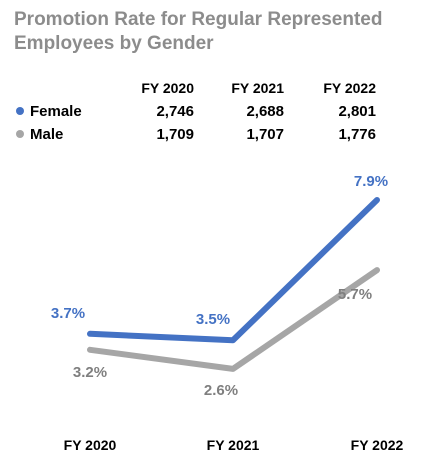  What do you see at coordinates (175, 111) in the screenshot?
I see `female-count-fy2020: 2,746` at bounding box center [175, 111].